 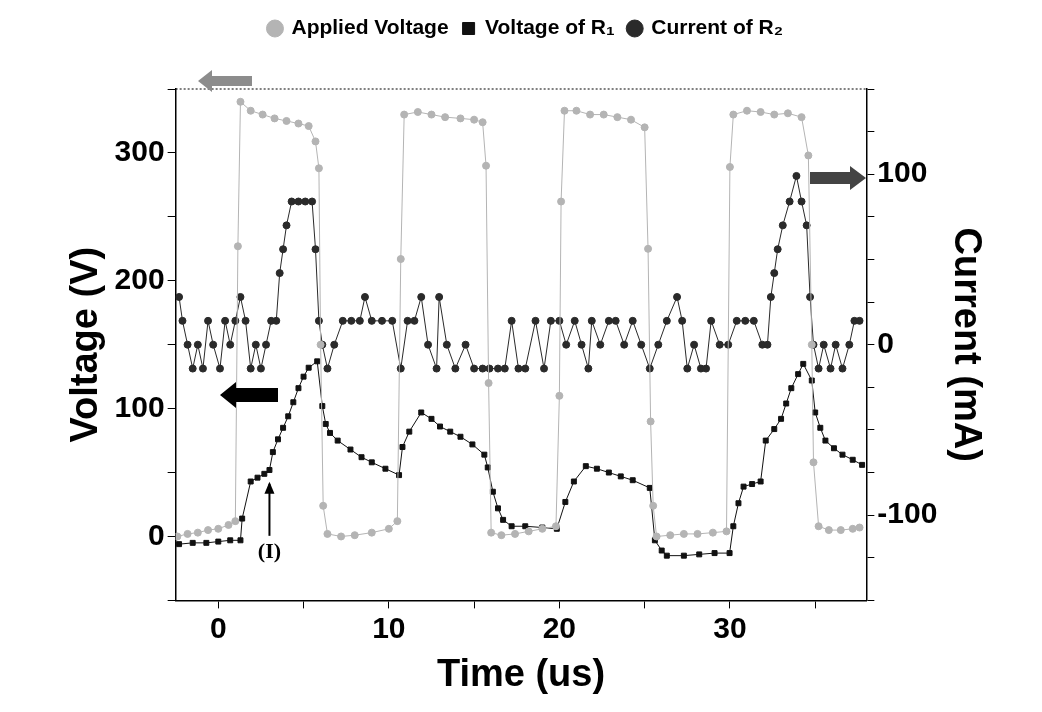 What do you see at coordinates (717, 27) in the screenshot?
I see `legend-label: Current of R₂` at bounding box center [717, 27].